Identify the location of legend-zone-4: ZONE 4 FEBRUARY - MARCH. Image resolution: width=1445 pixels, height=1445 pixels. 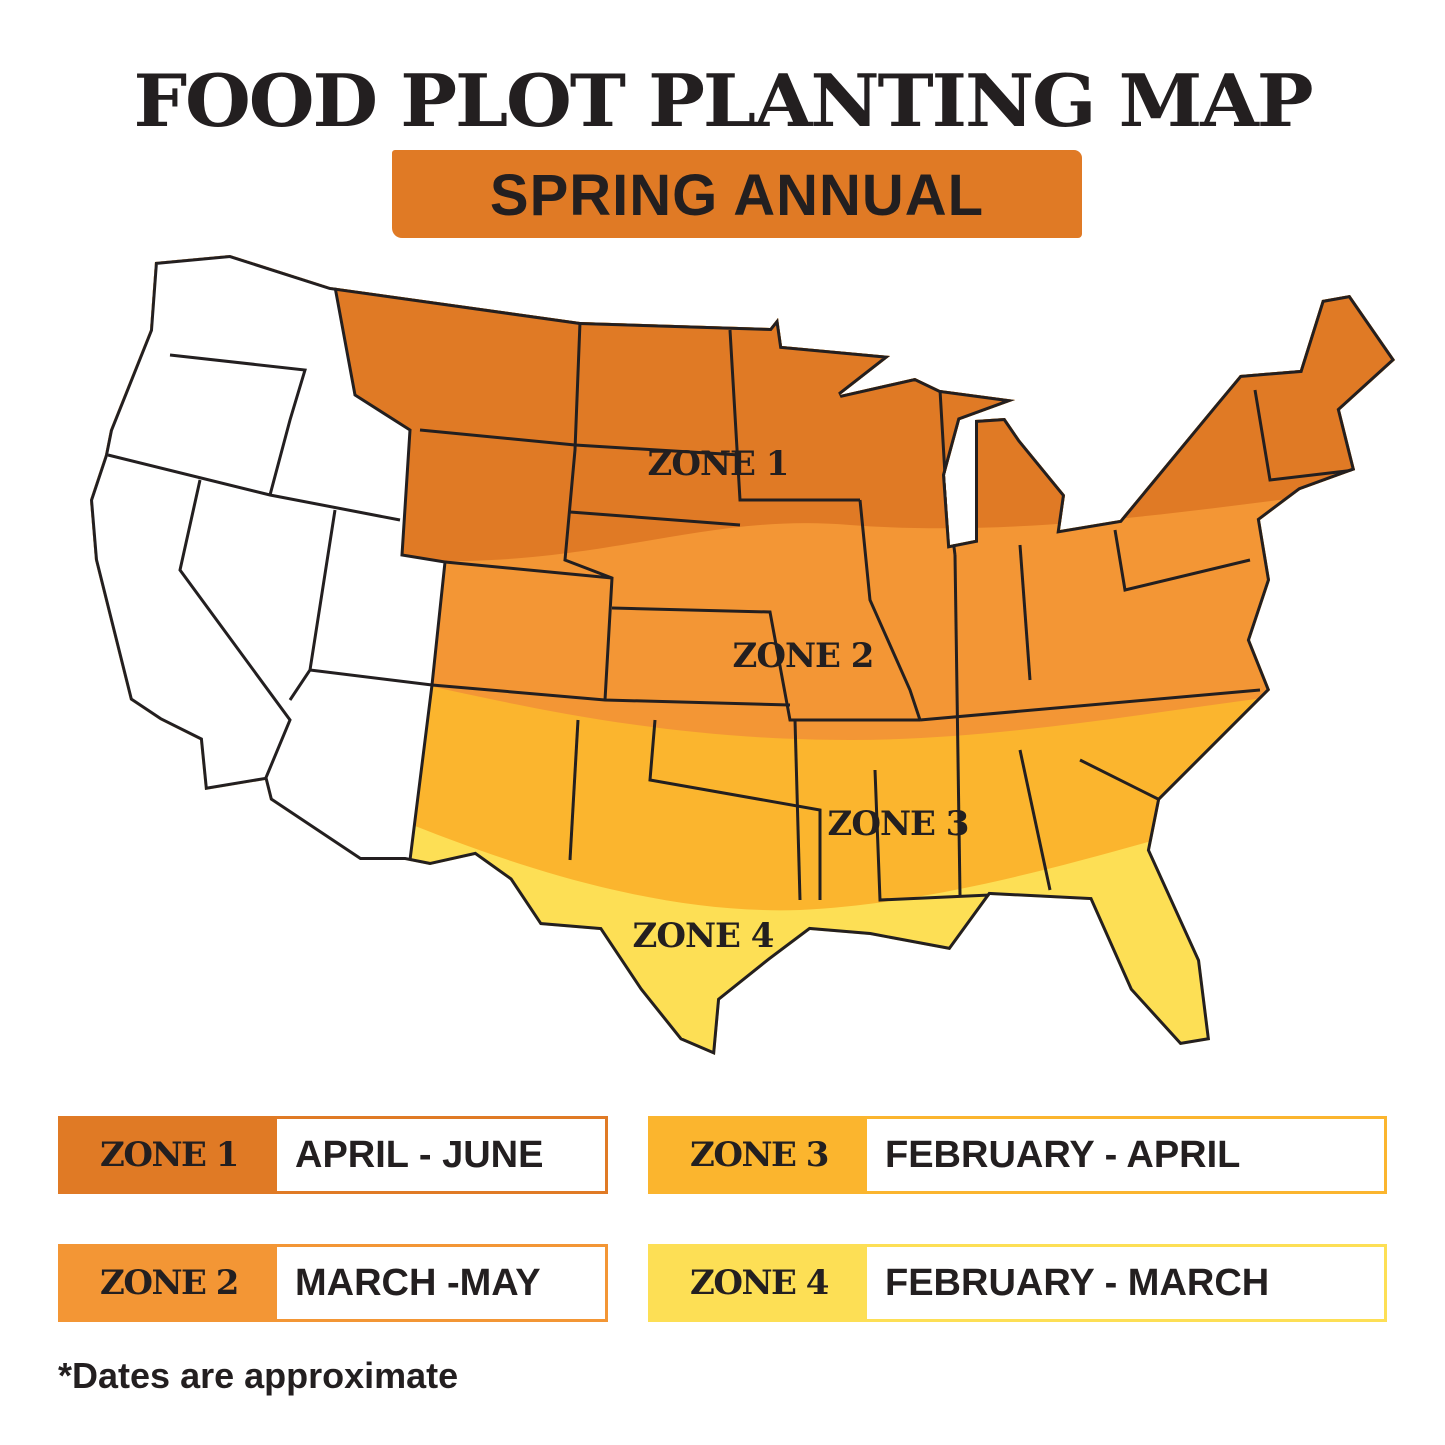
(1017, 1283).